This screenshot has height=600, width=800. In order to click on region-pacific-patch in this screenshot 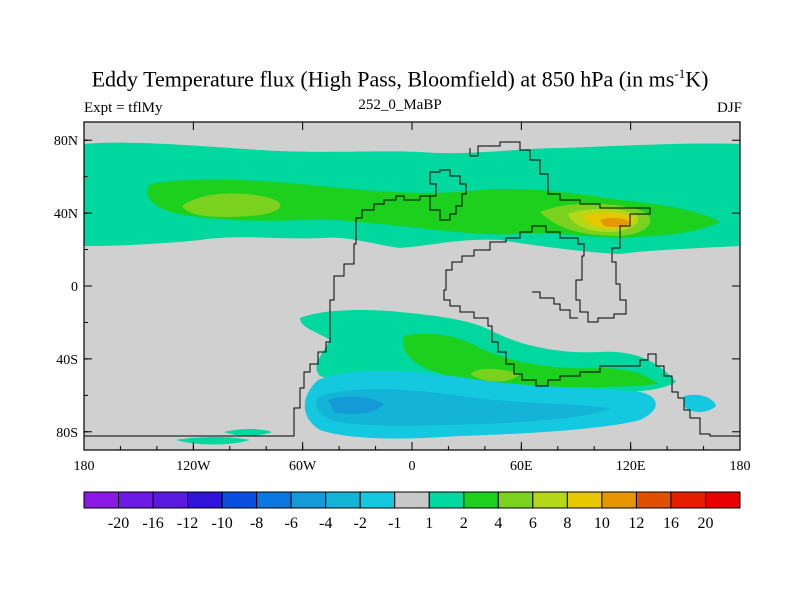, I will do `click(213, 441)`.